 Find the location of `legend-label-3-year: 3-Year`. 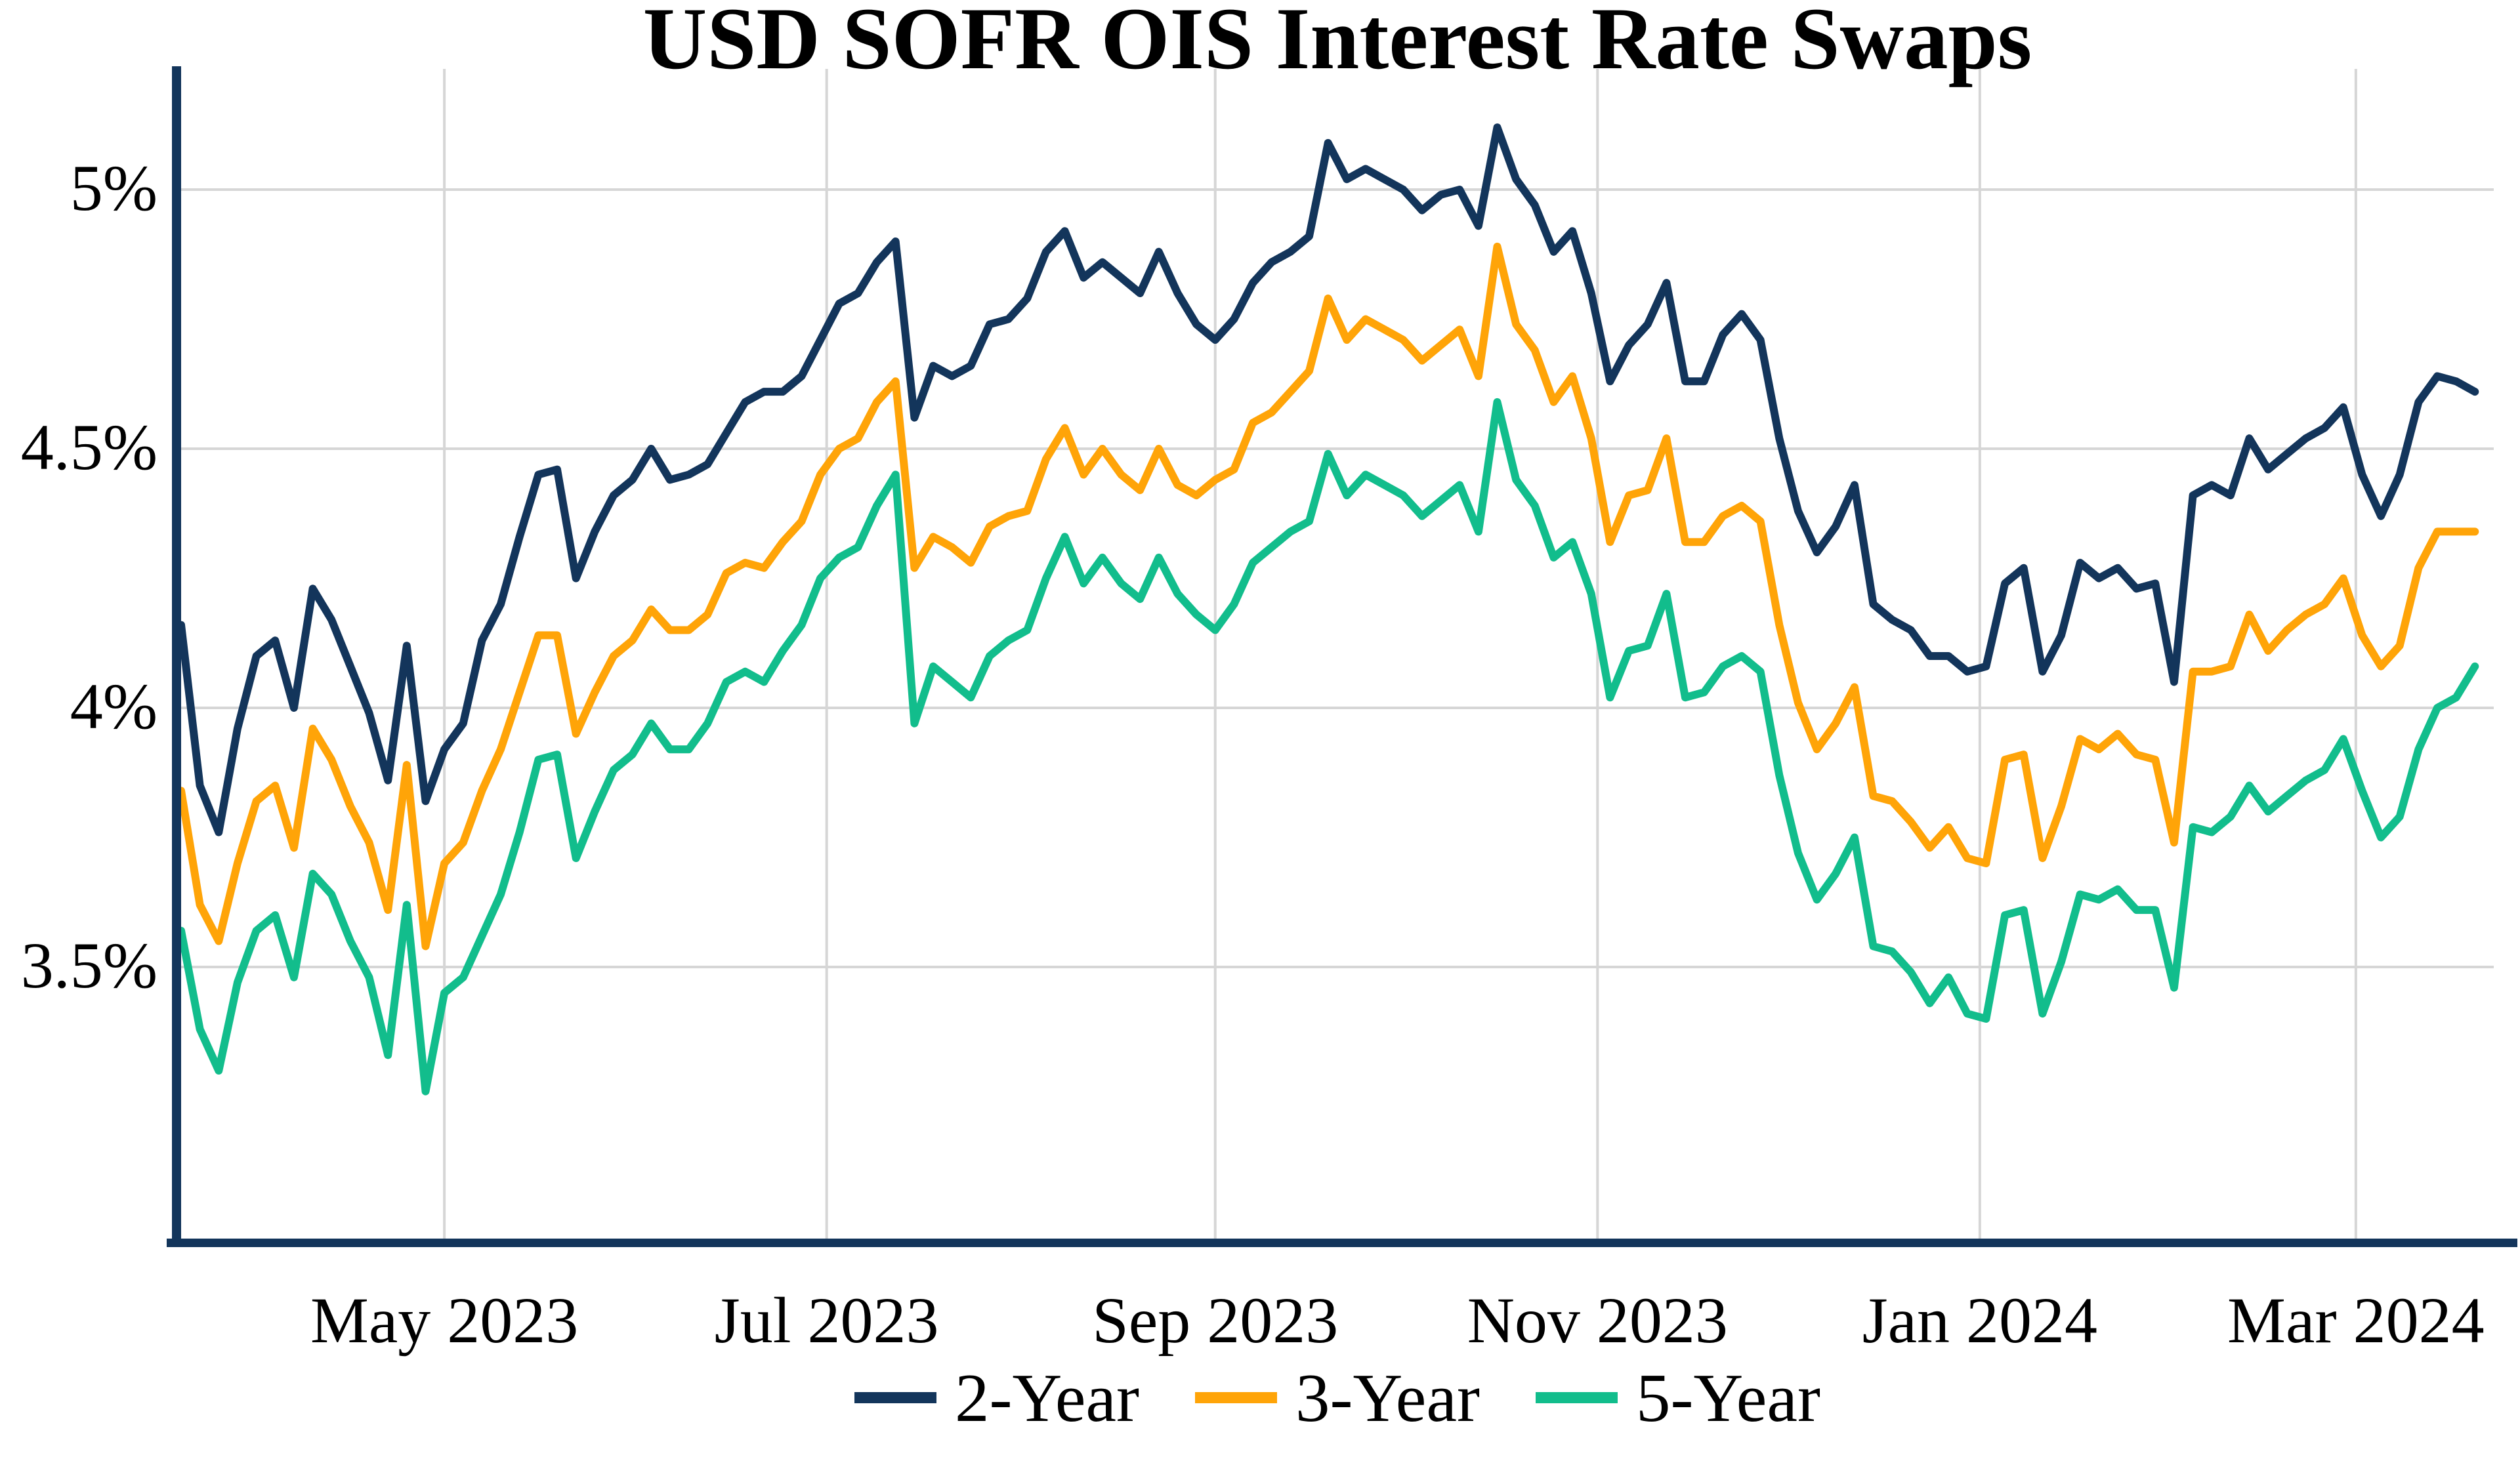

legend-label-3-year: 3-Year is located at coordinates (1387, 1397).